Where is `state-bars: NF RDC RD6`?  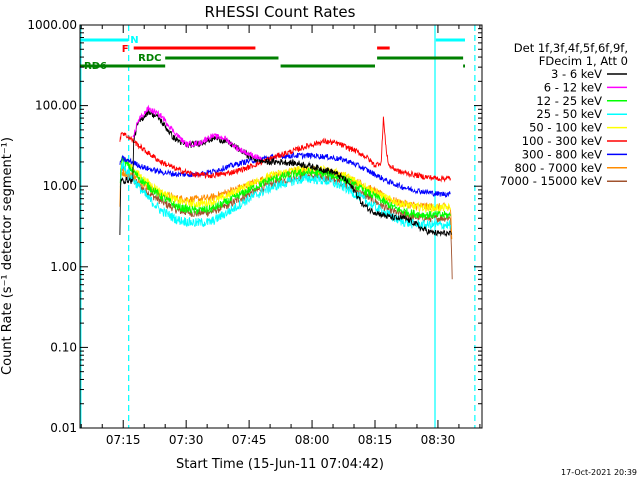 state-bars: NF RDC RD6 is located at coordinates (272, 53).